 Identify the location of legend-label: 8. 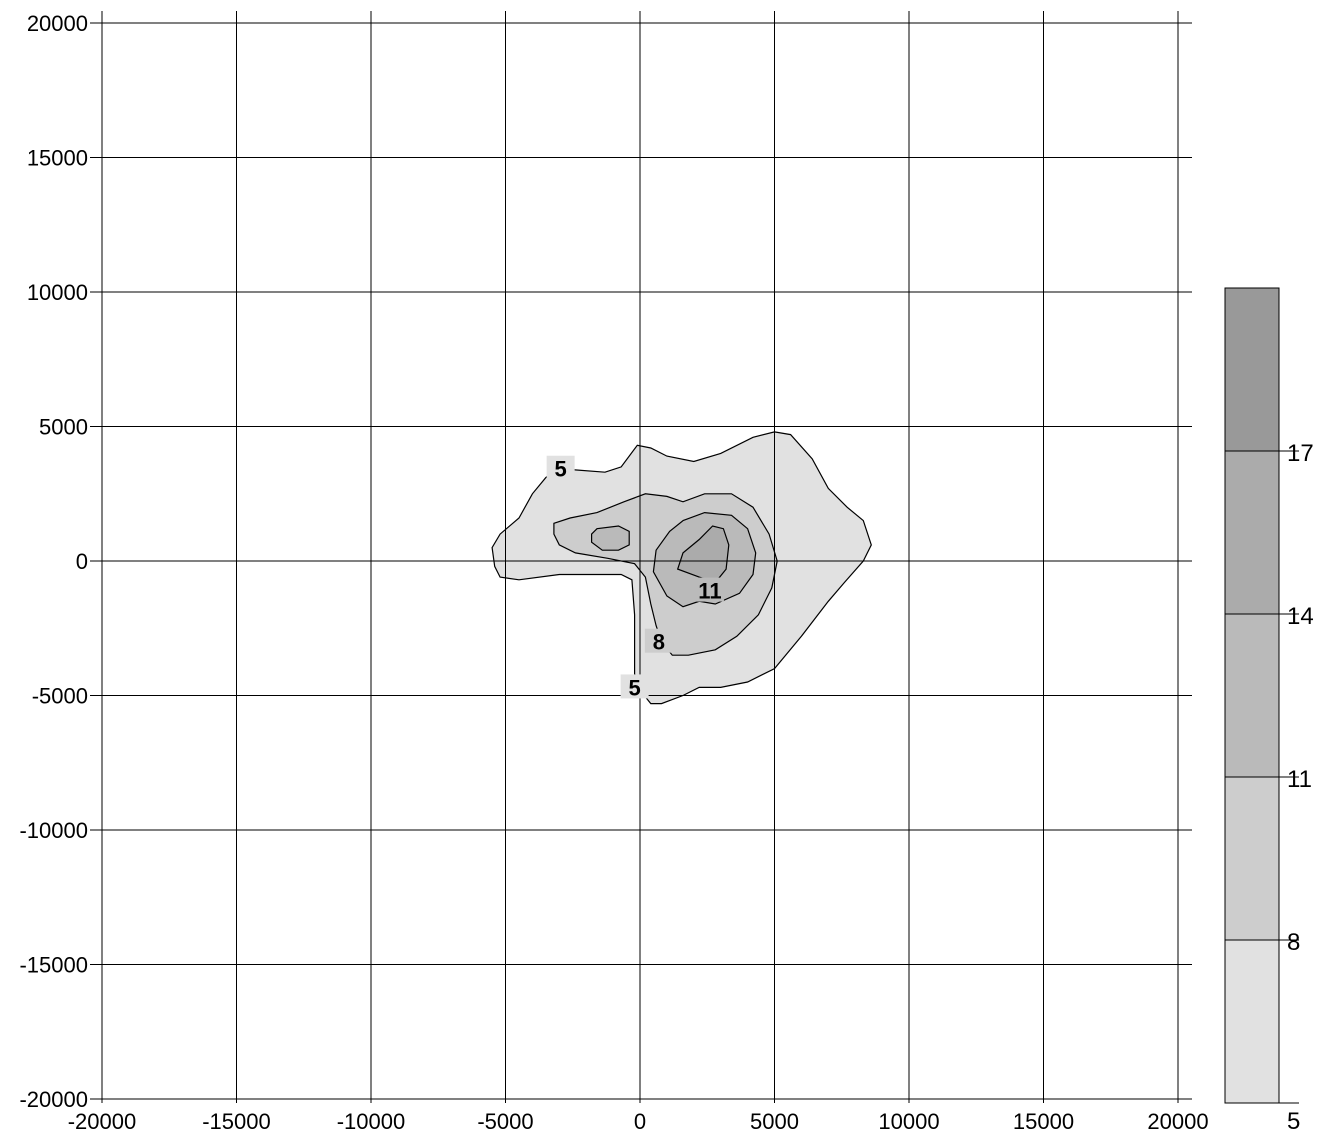
(1293, 942).